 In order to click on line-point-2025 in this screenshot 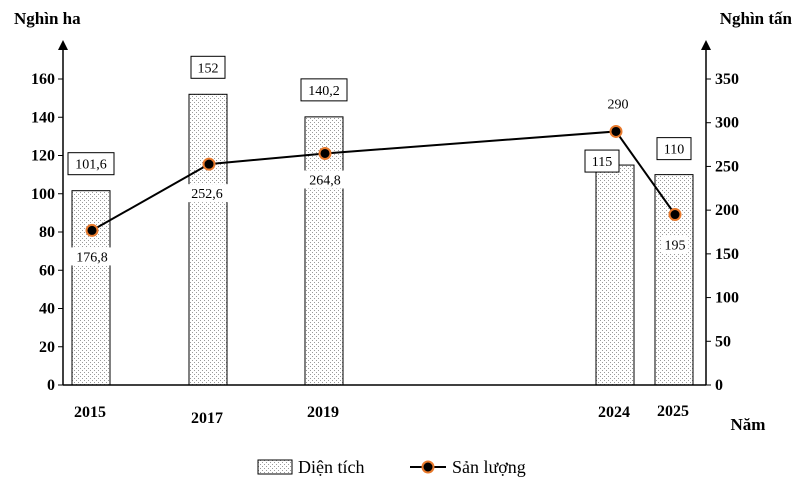, I will do `click(675, 215)`.